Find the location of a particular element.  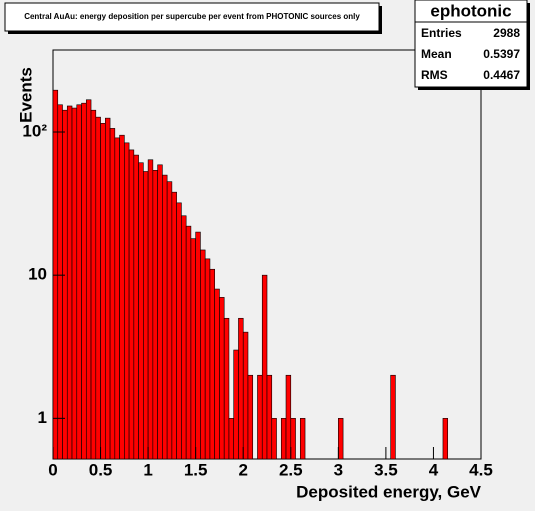

x-tick-label: 2 is located at coordinates (242, 469).